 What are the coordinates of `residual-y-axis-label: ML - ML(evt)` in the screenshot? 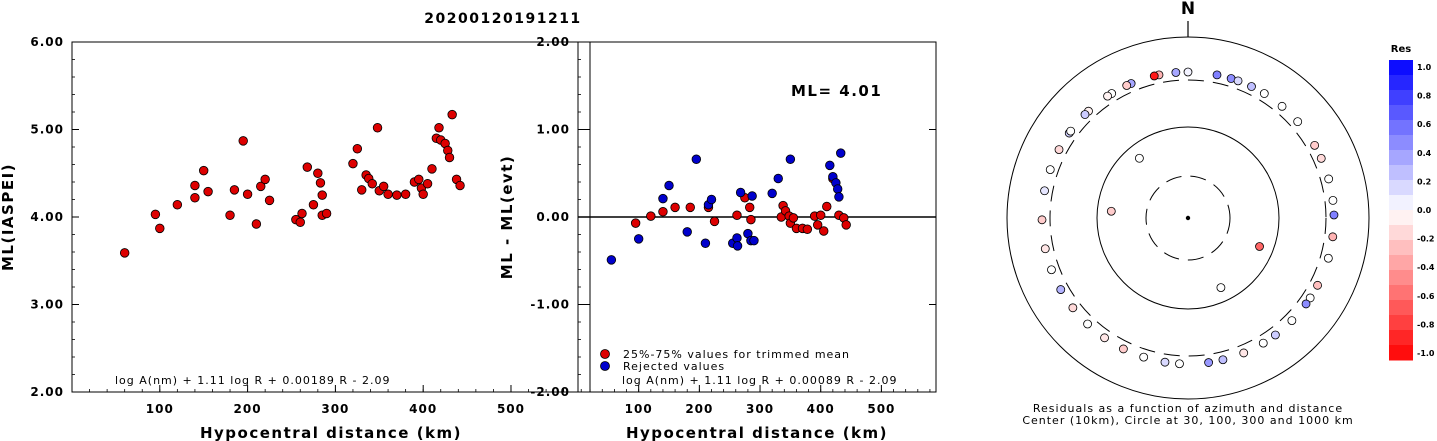 It's located at (507, 217).